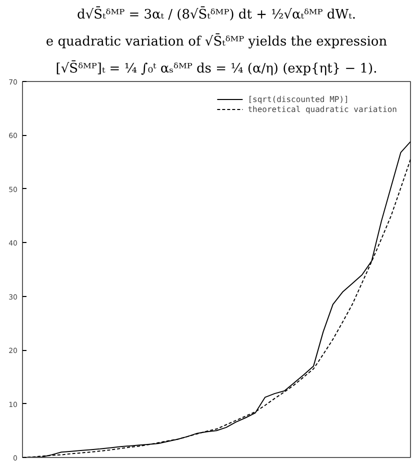  What do you see at coordinates (217, 41) in the screenshot?
I see `text: e quadratic variation of √S̄ₜᵟᴹᴾ yields the expression` at bounding box center [217, 41].